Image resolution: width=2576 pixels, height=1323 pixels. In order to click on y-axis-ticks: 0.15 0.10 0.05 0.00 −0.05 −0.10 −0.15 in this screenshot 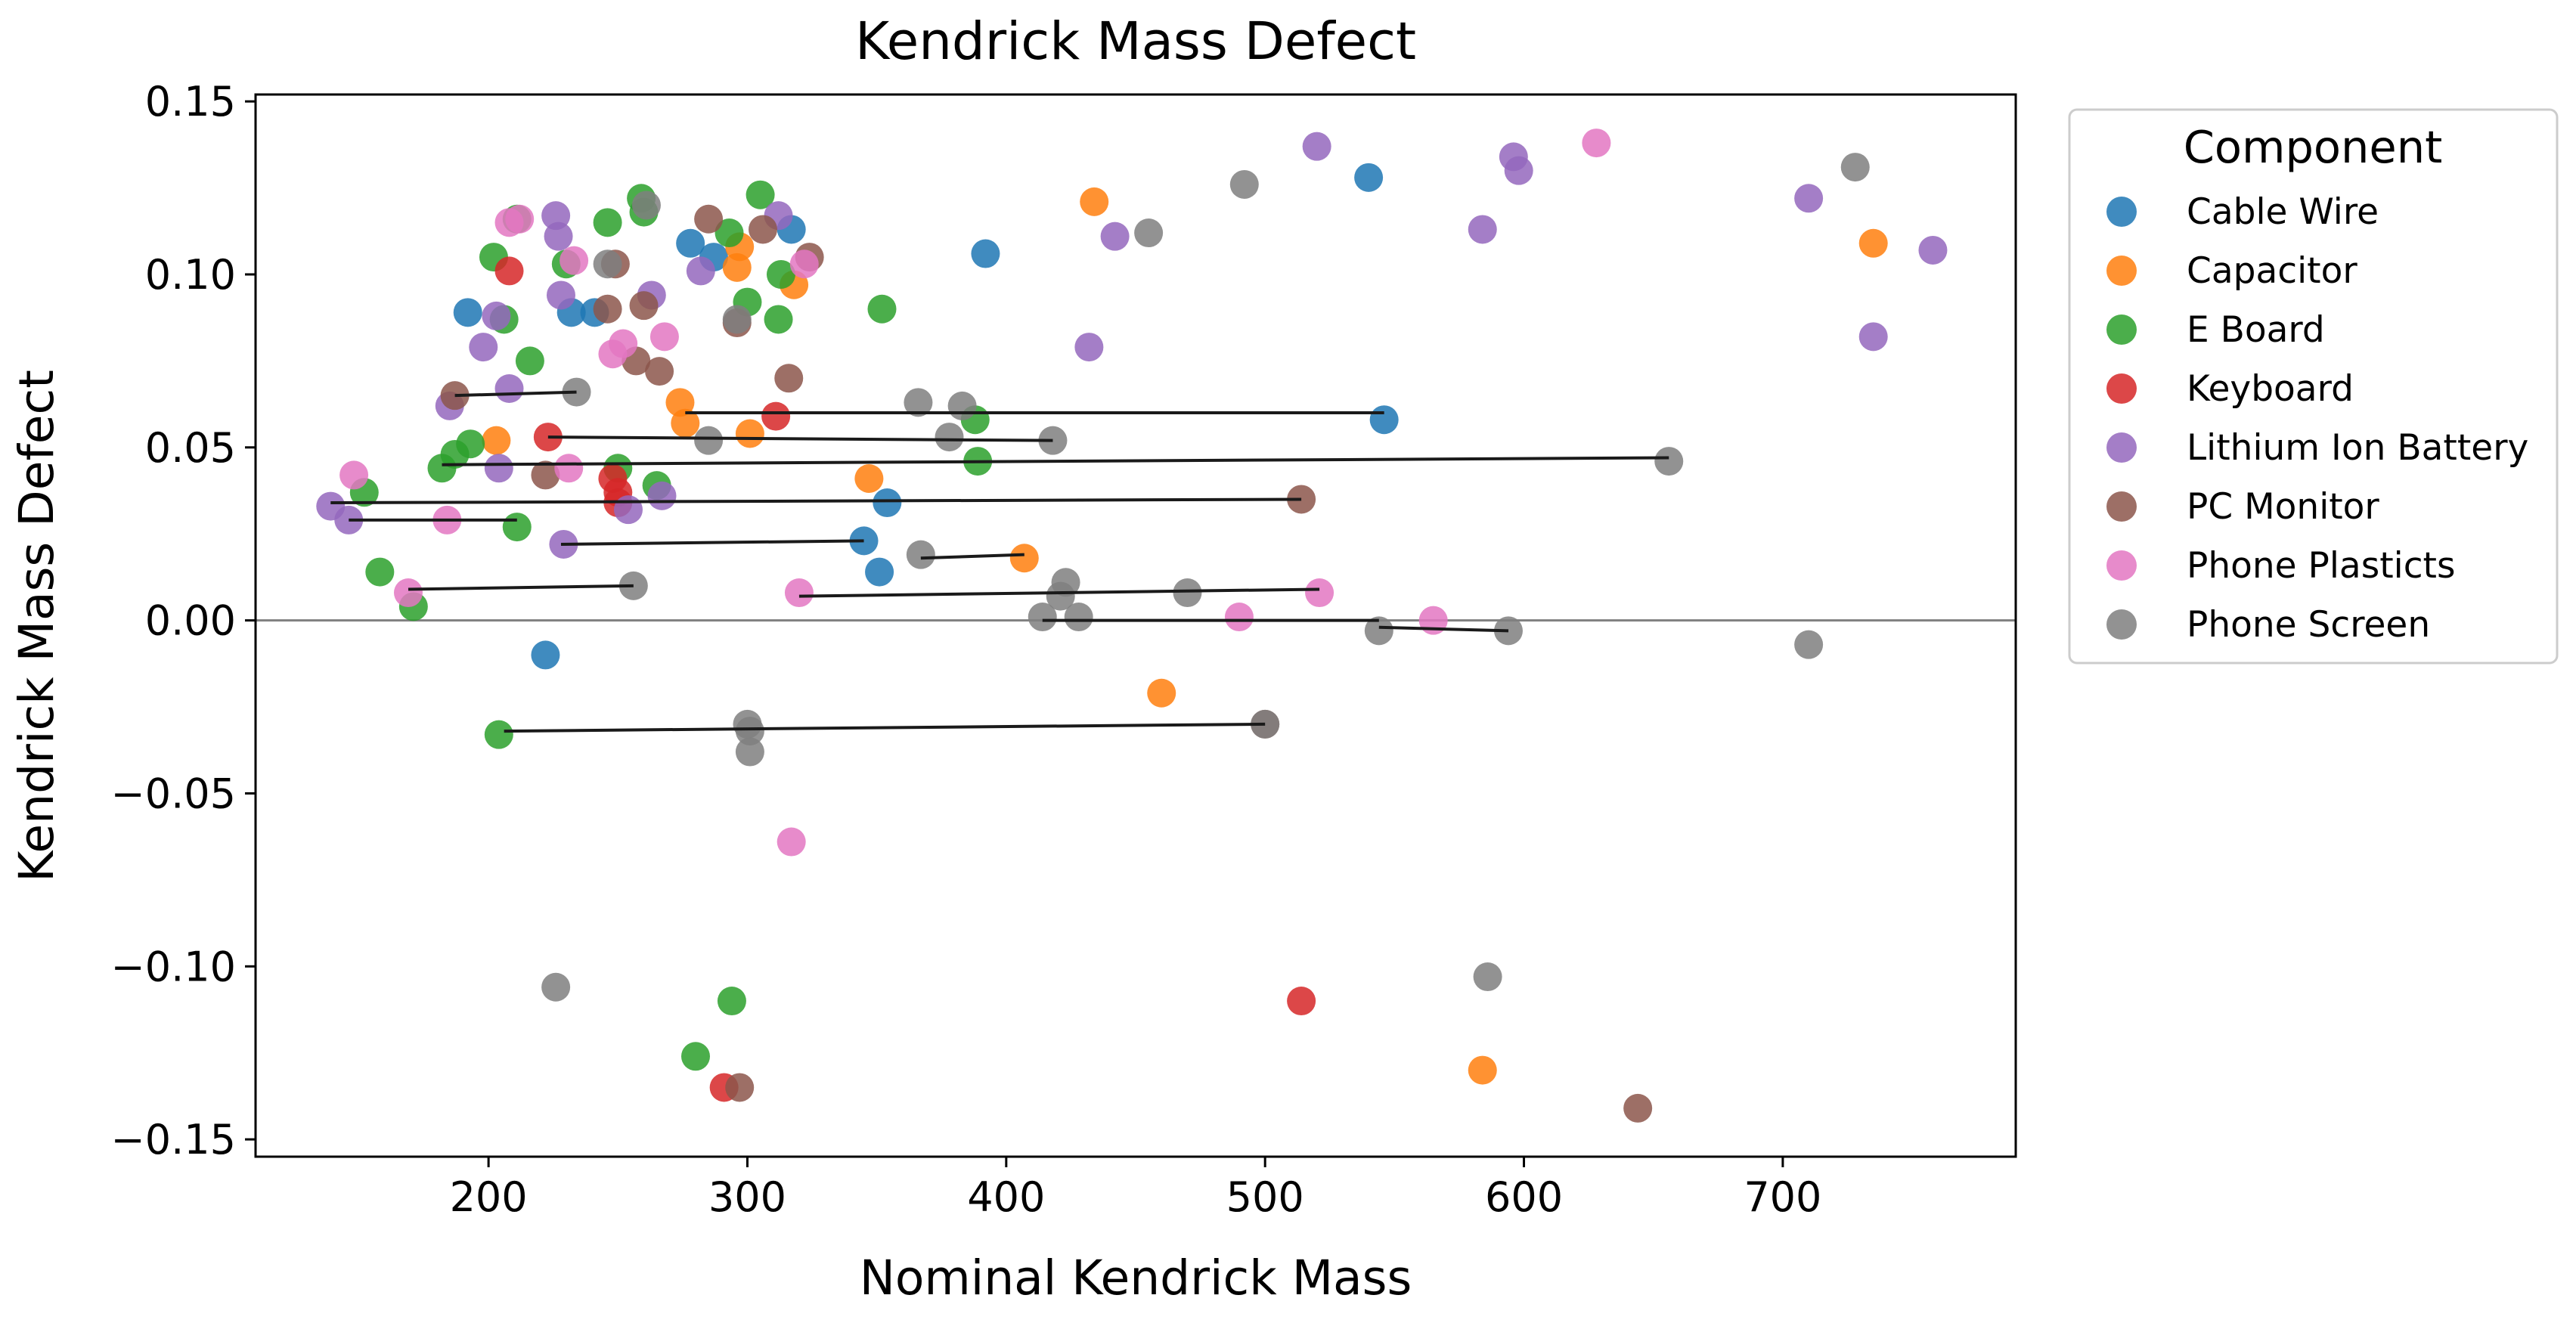, I will do `click(184, 620)`.